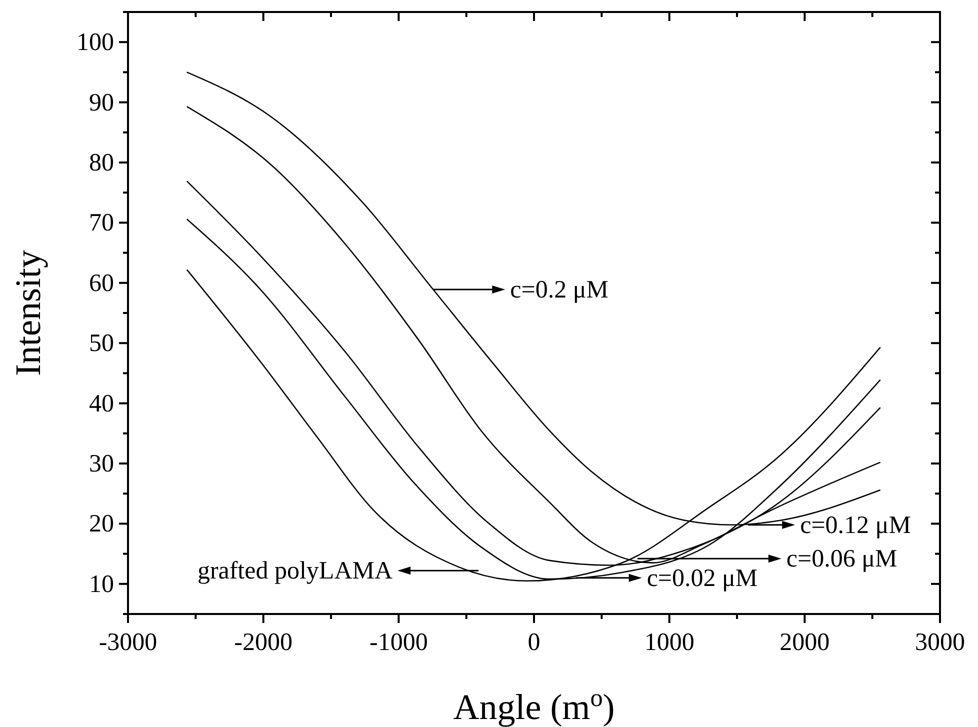 The width and height of the screenshot is (978, 727). What do you see at coordinates (702, 578) in the screenshot?
I see `annotation: c=0.02 μM` at bounding box center [702, 578].